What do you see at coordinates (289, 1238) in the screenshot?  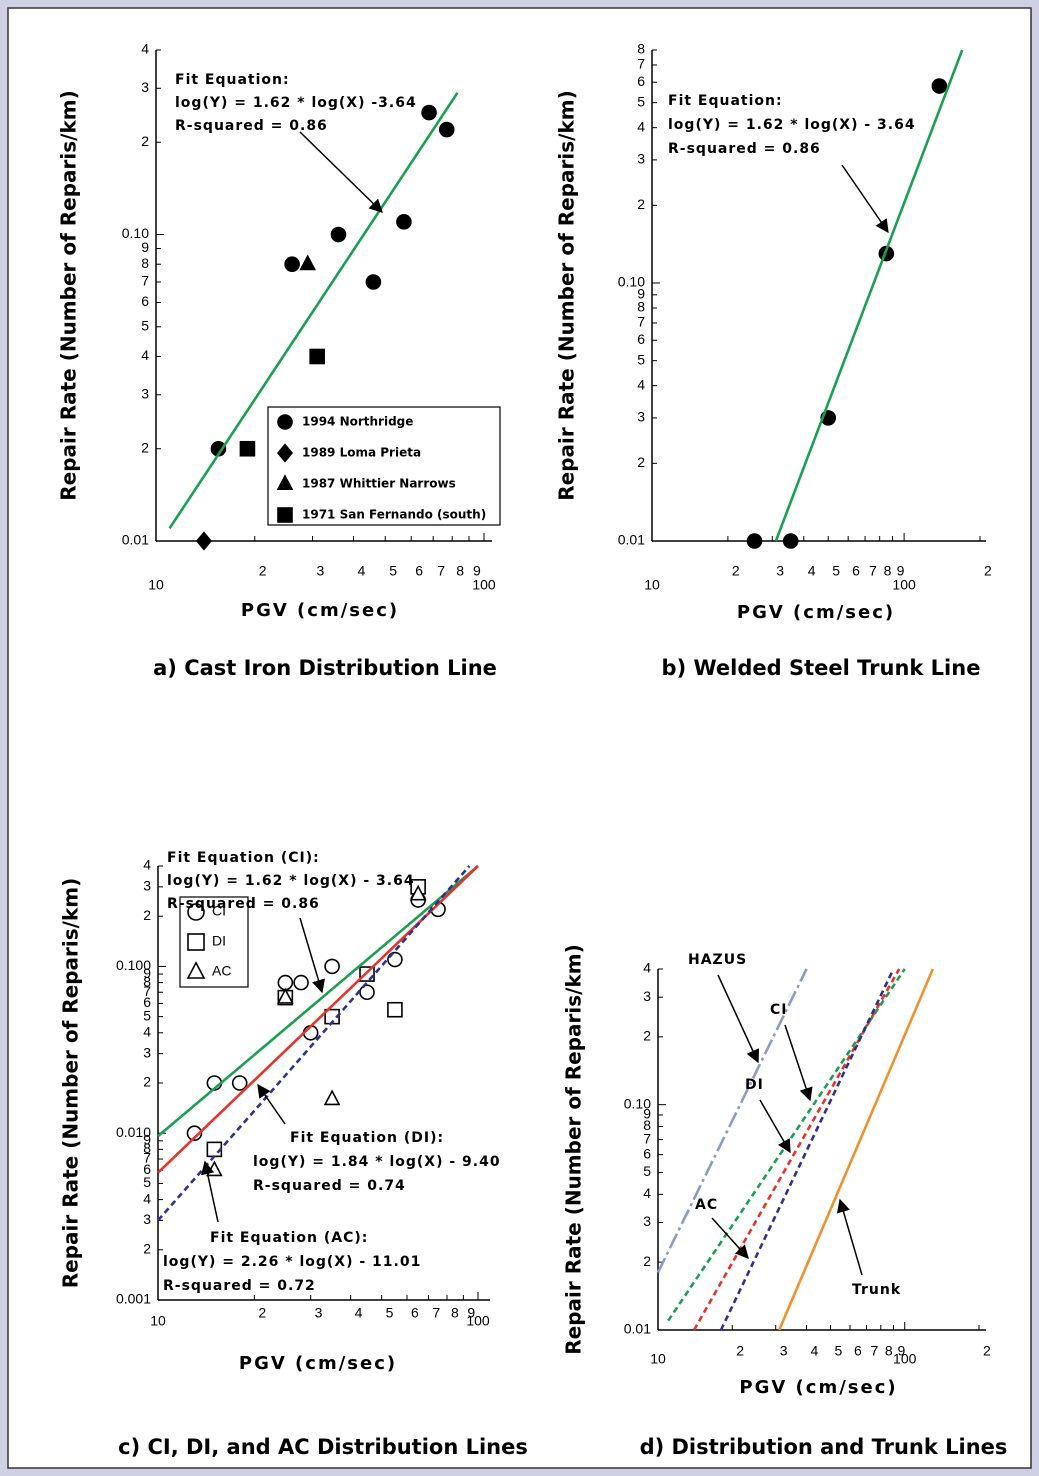 I see `annotation: Fit Equation (AC):` at bounding box center [289, 1238].